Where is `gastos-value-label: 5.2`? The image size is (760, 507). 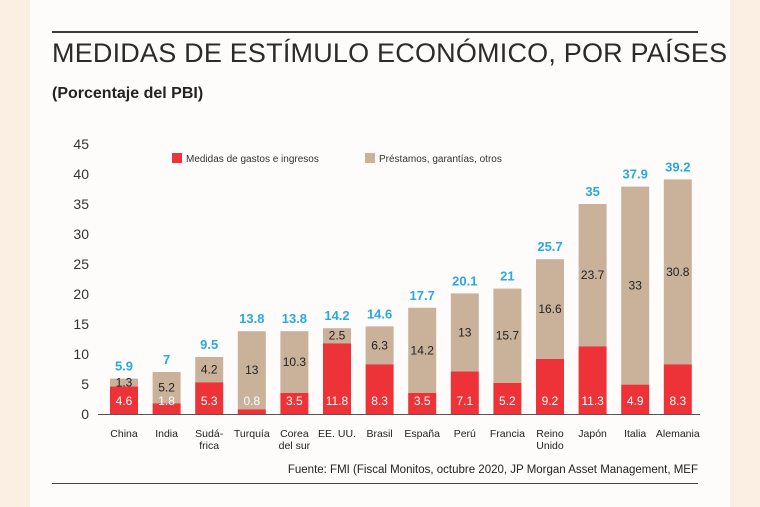 gastos-value-label: 5.2 is located at coordinates (507, 401).